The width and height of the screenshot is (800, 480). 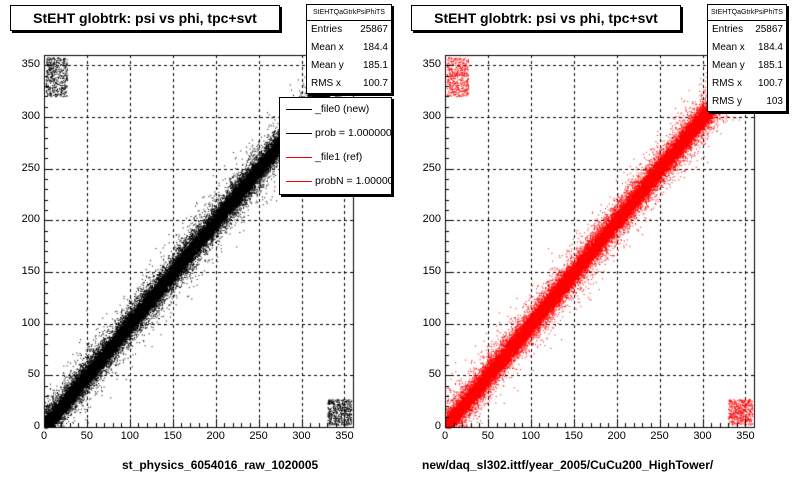 I want to click on stats-label: RMS y, so click(x=727, y=101).